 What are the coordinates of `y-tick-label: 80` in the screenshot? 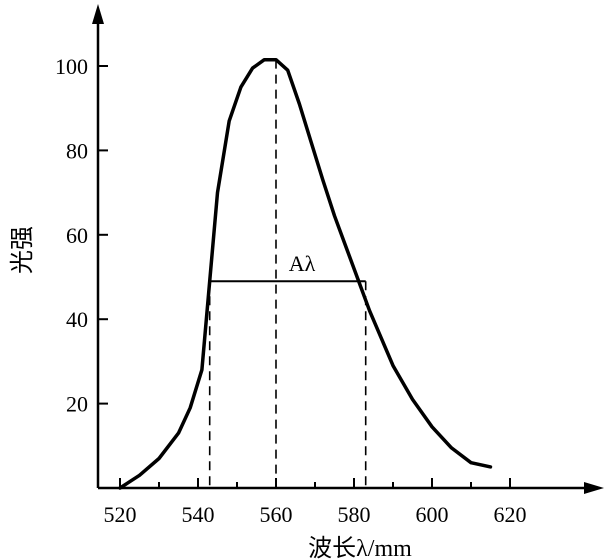 It's located at (77, 150).